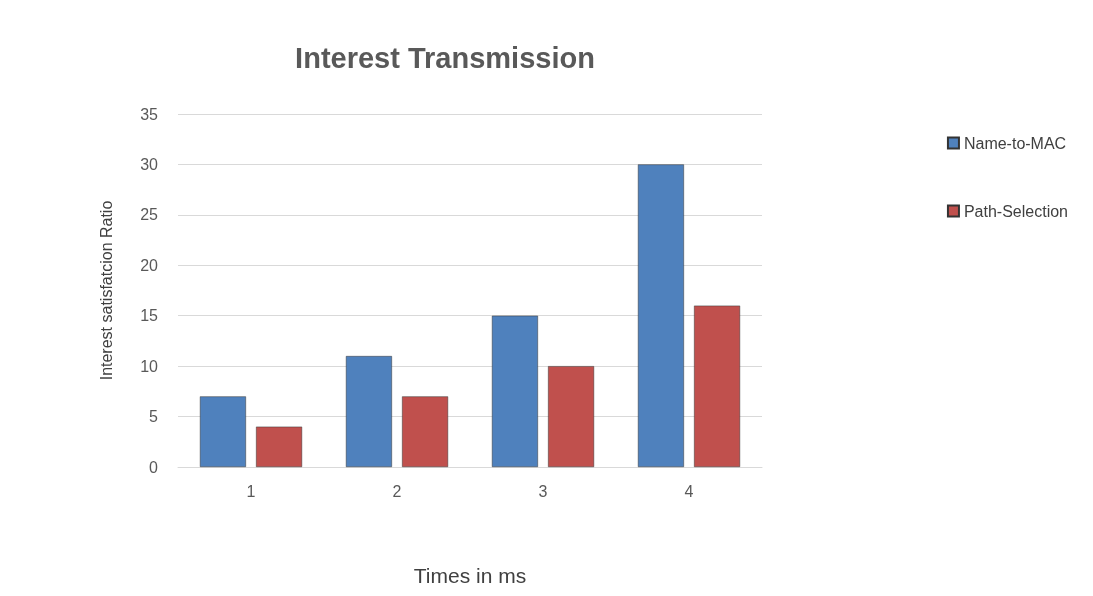 The image size is (1093, 596). Describe the element at coordinates (1015, 143) in the screenshot. I see `legend-label: Name-to-MAC` at that location.